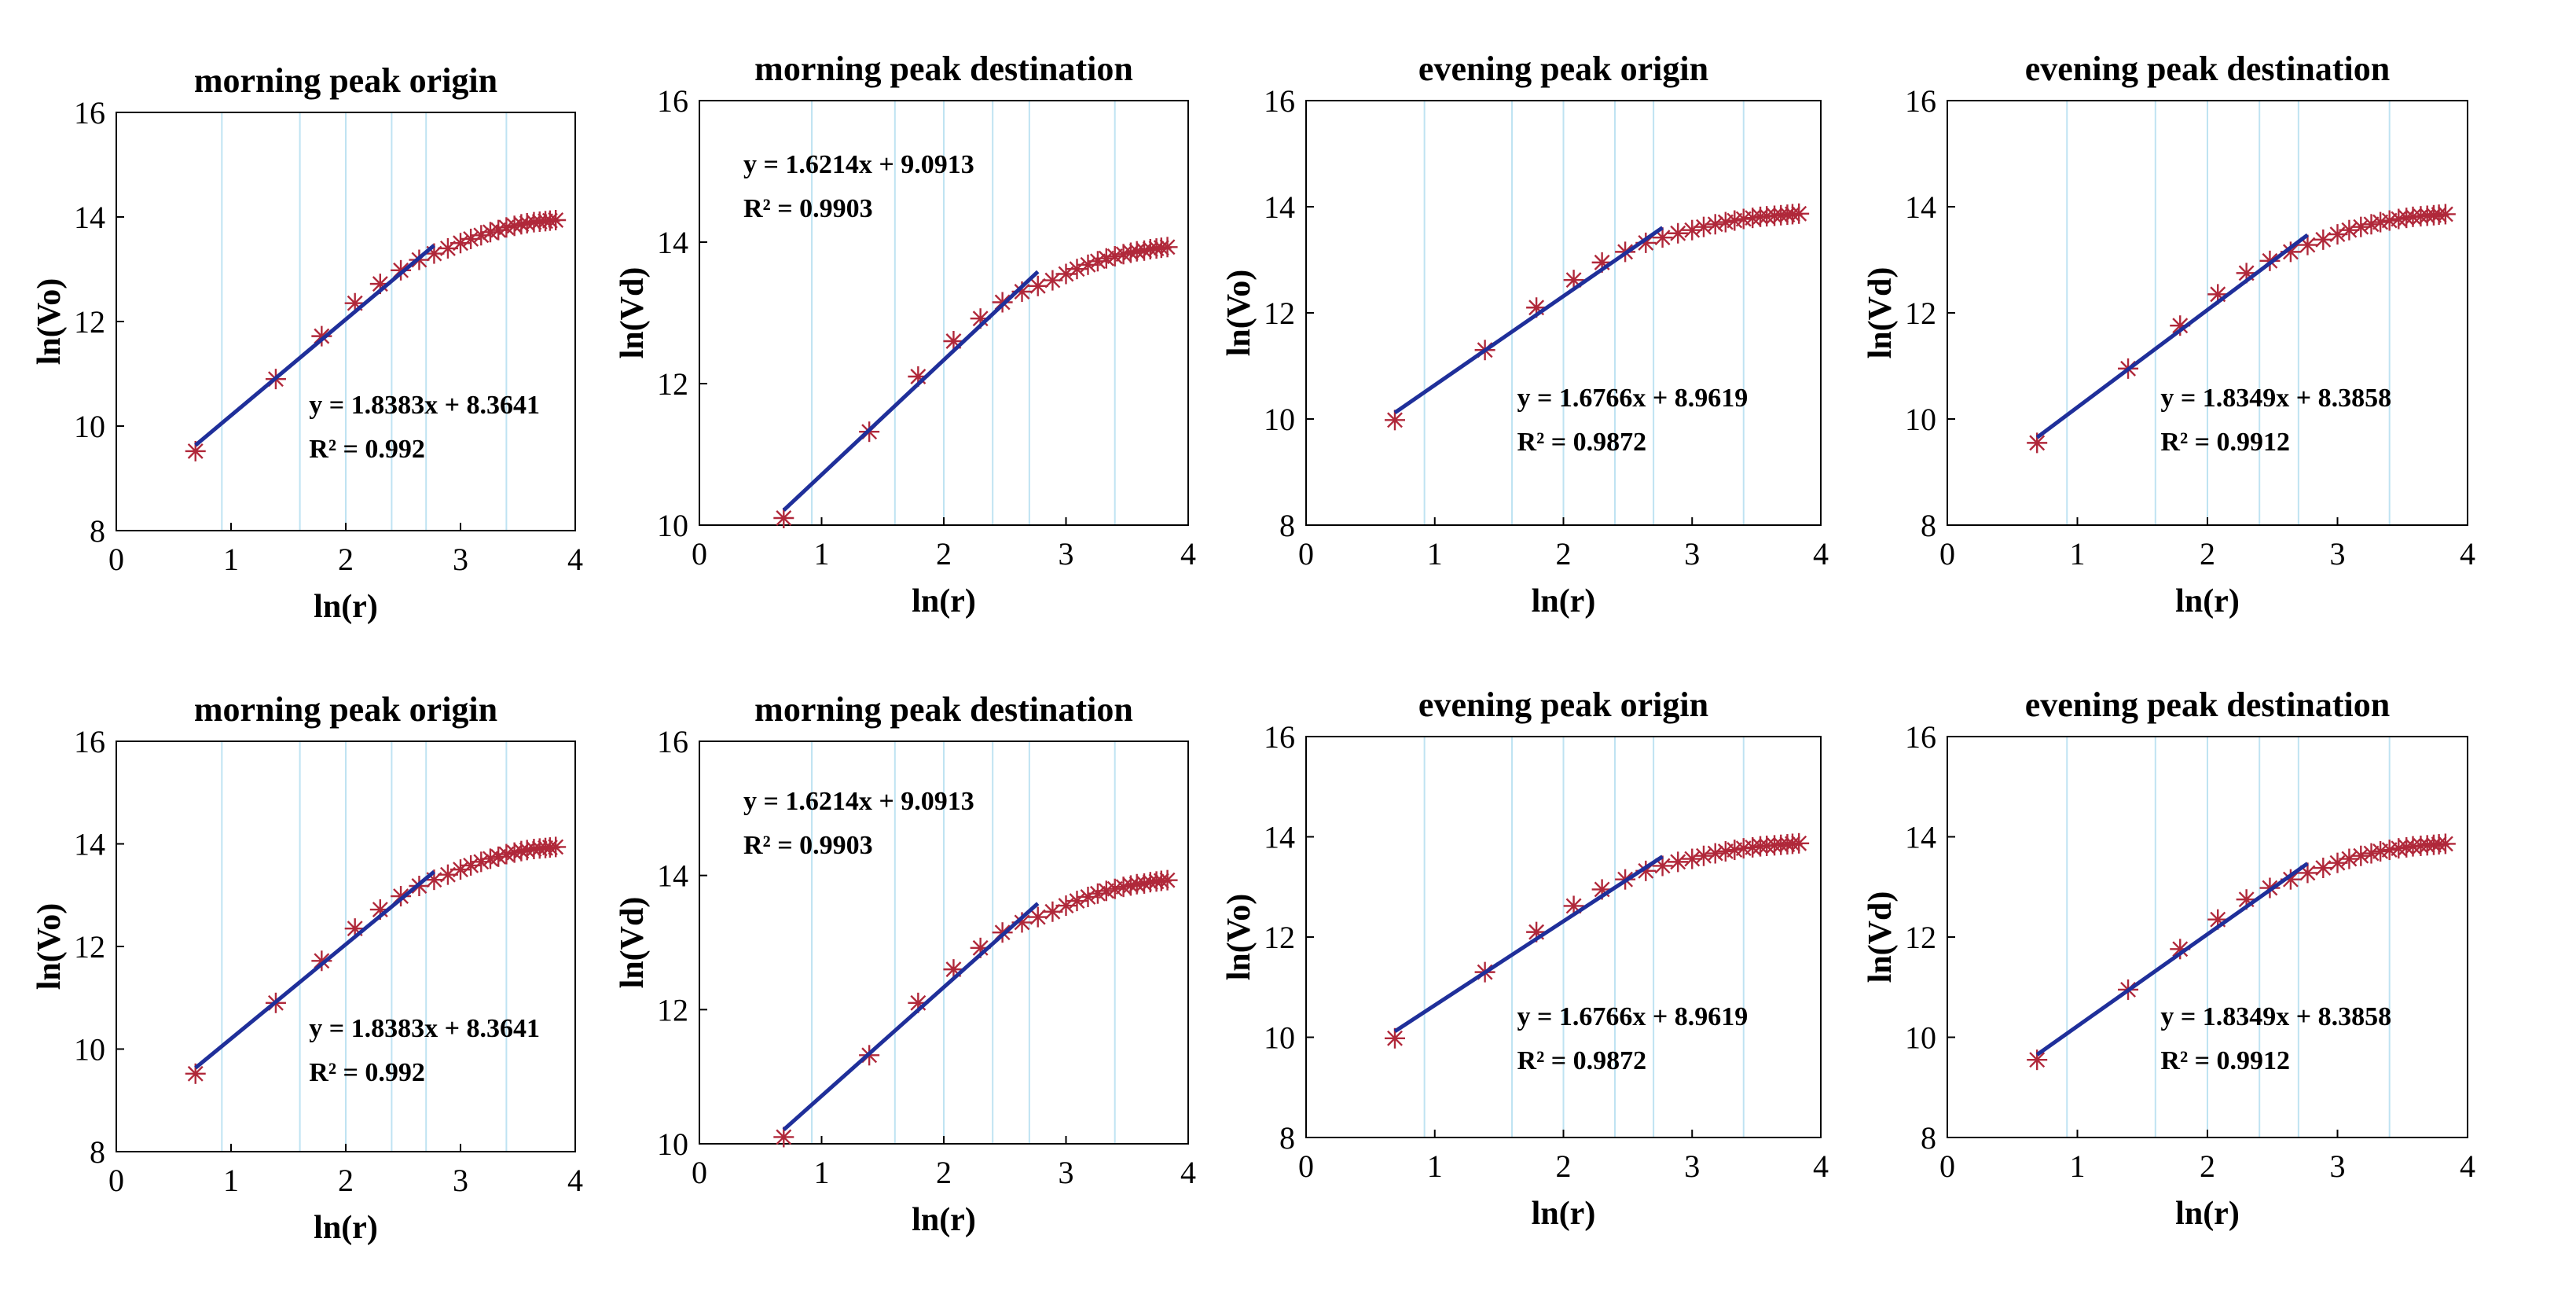  What do you see at coordinates (943, 69) in the screenshot?
I see `chart-title: morning peak destination` at bounding box center [943, 69].